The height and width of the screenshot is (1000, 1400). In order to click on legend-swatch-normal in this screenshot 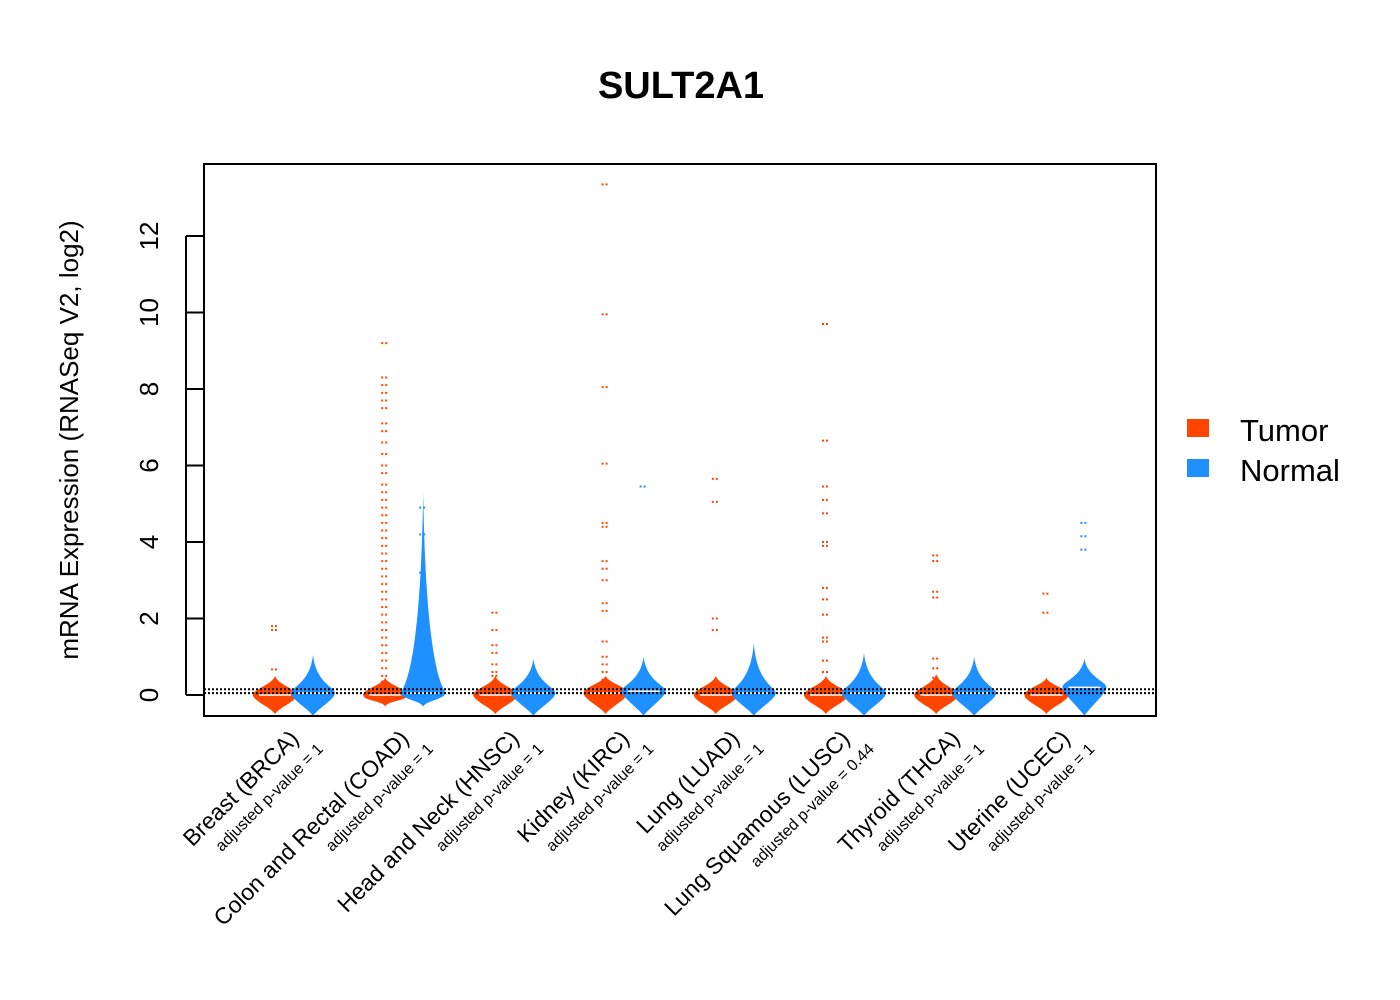, I will do `click(1198, 468)`.